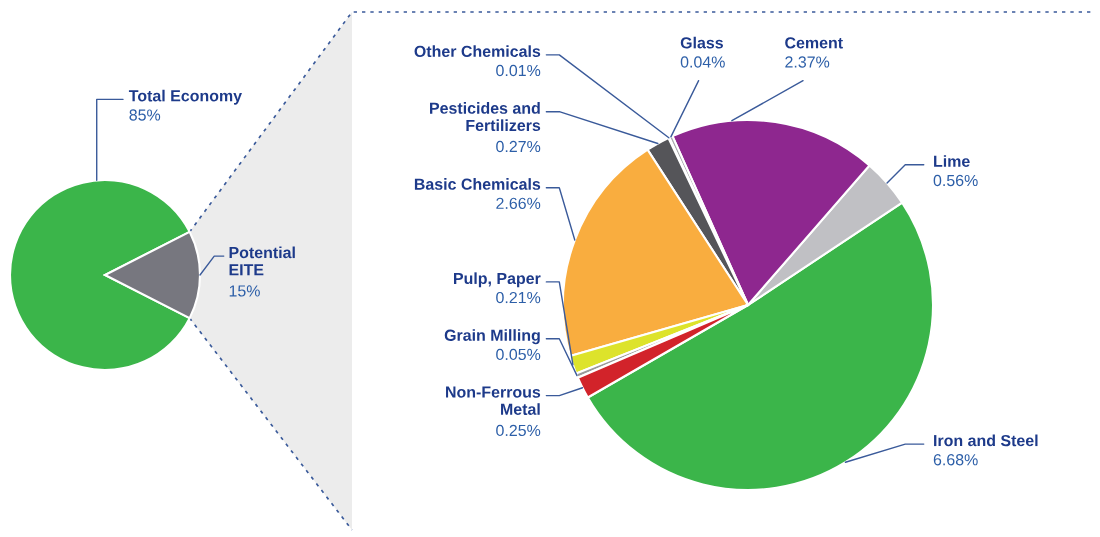 This screenshot has width=1100, height=537. Describe the element at coordinates (814, 43) in the screenshot. I see `slice-label: Cement` at that location.